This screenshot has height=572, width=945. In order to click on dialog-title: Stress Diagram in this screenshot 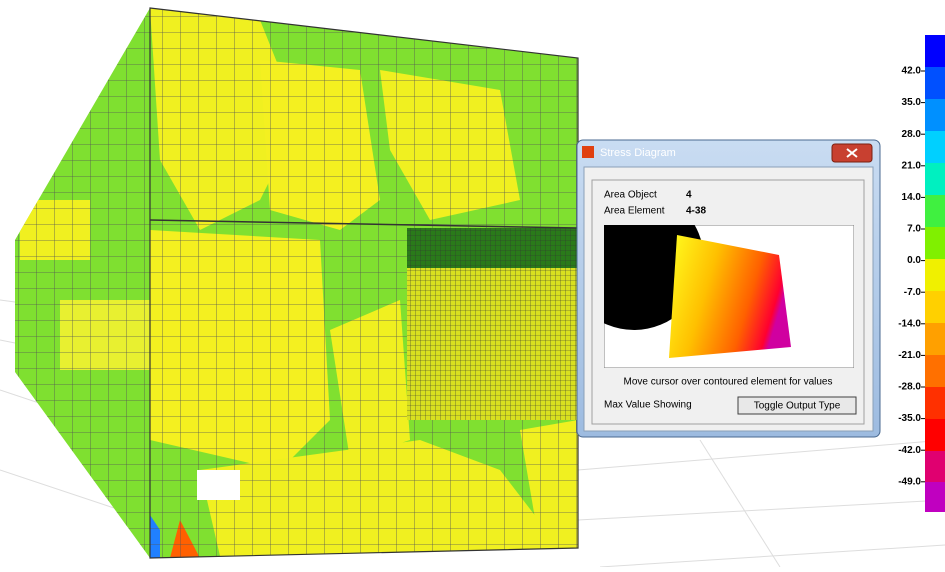, I will do `click(638, 153)`.